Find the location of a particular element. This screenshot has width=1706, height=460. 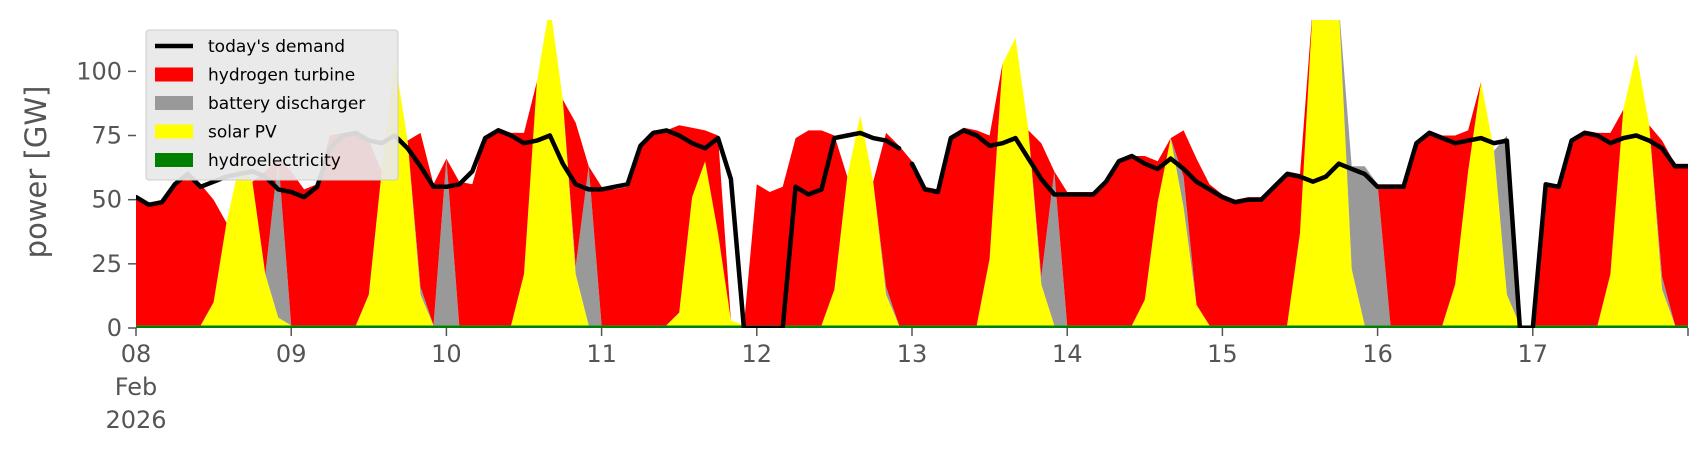

x-tick-month: Feb is located at coordinates (136, 387).